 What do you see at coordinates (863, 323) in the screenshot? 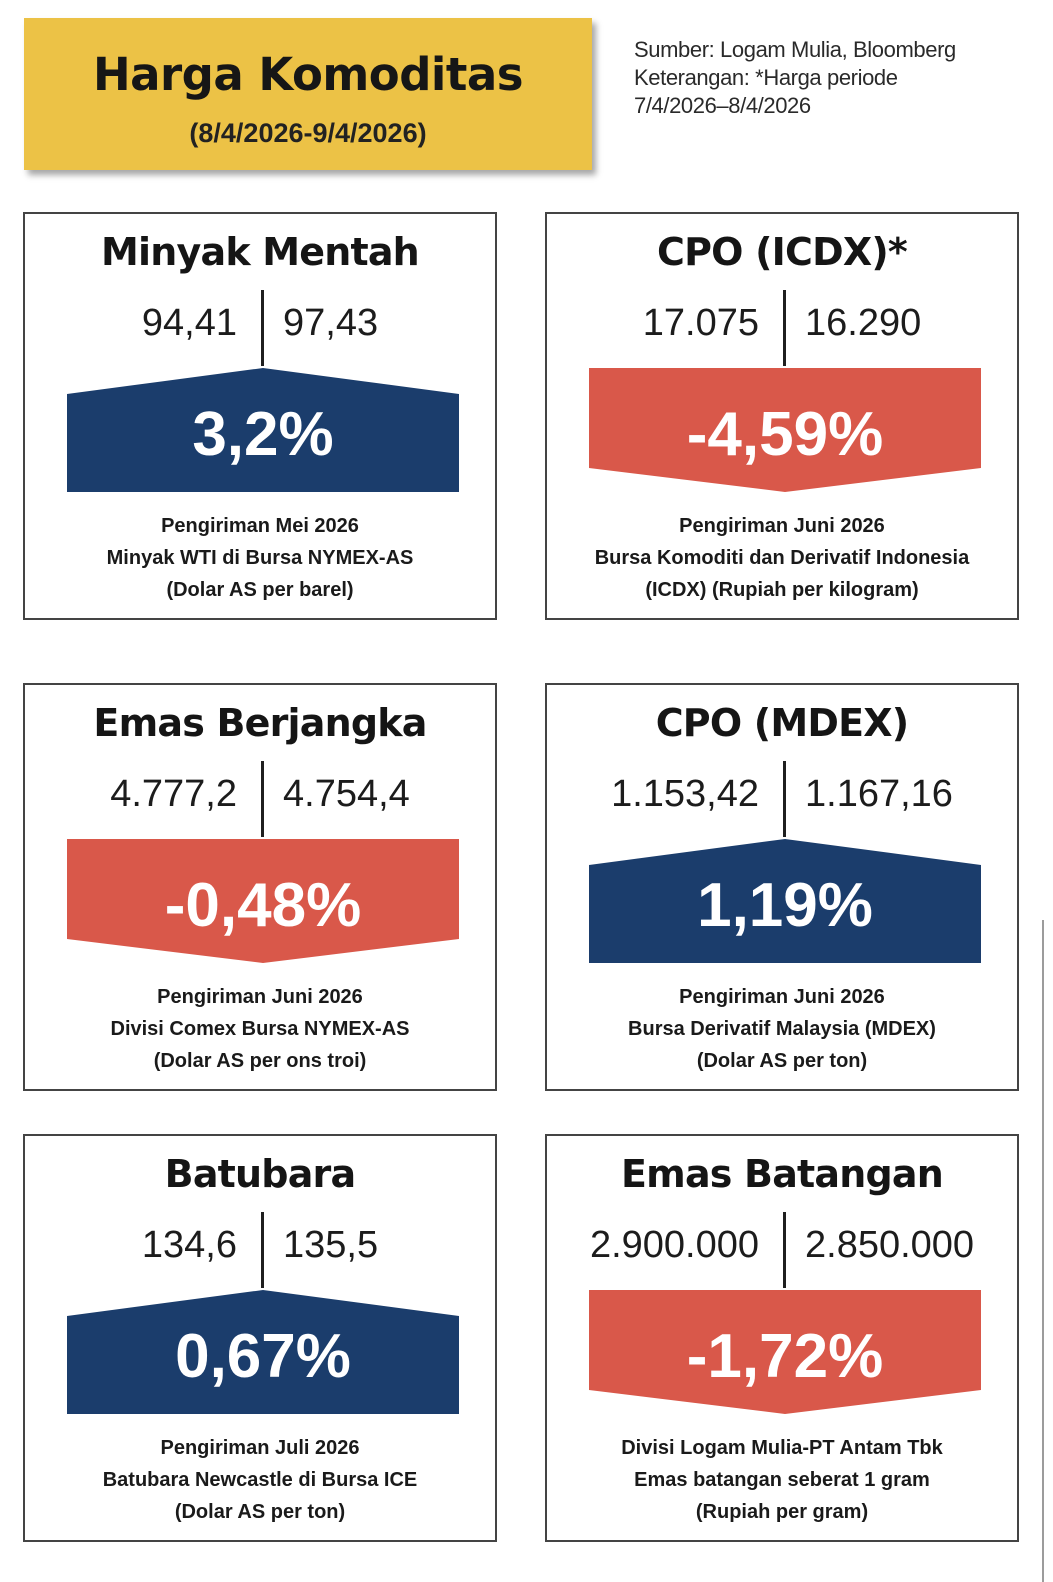
I see `current-price: 16.290` at bounding box center [863, 323].